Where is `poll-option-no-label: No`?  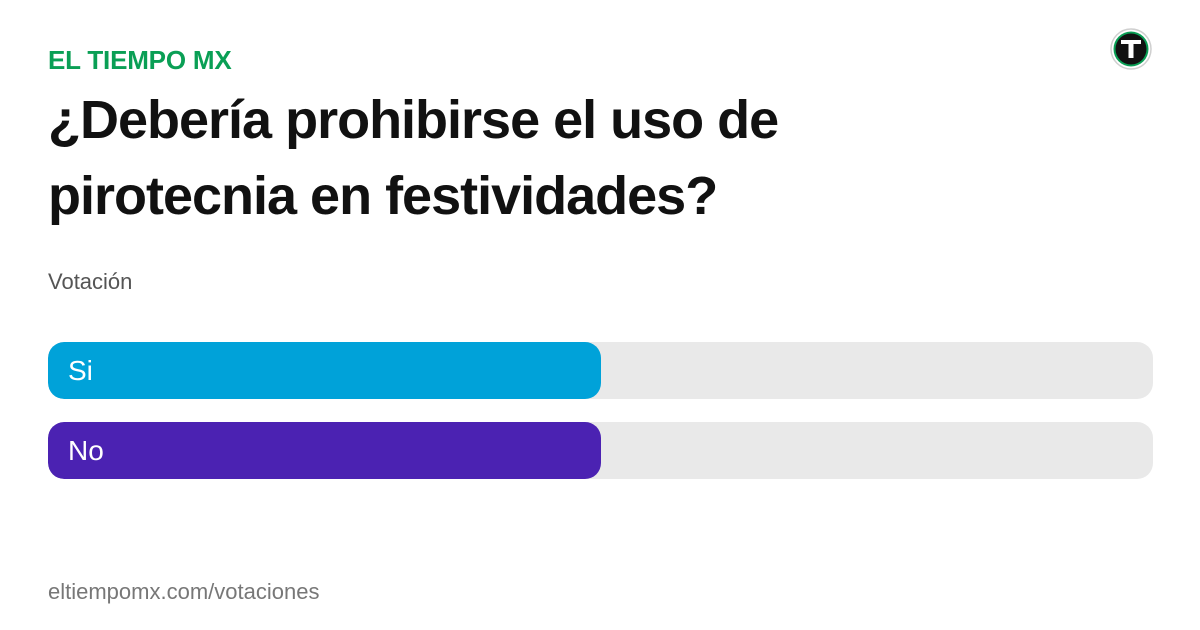 poll-option-no-label: No is located at coordinates (86, 450).